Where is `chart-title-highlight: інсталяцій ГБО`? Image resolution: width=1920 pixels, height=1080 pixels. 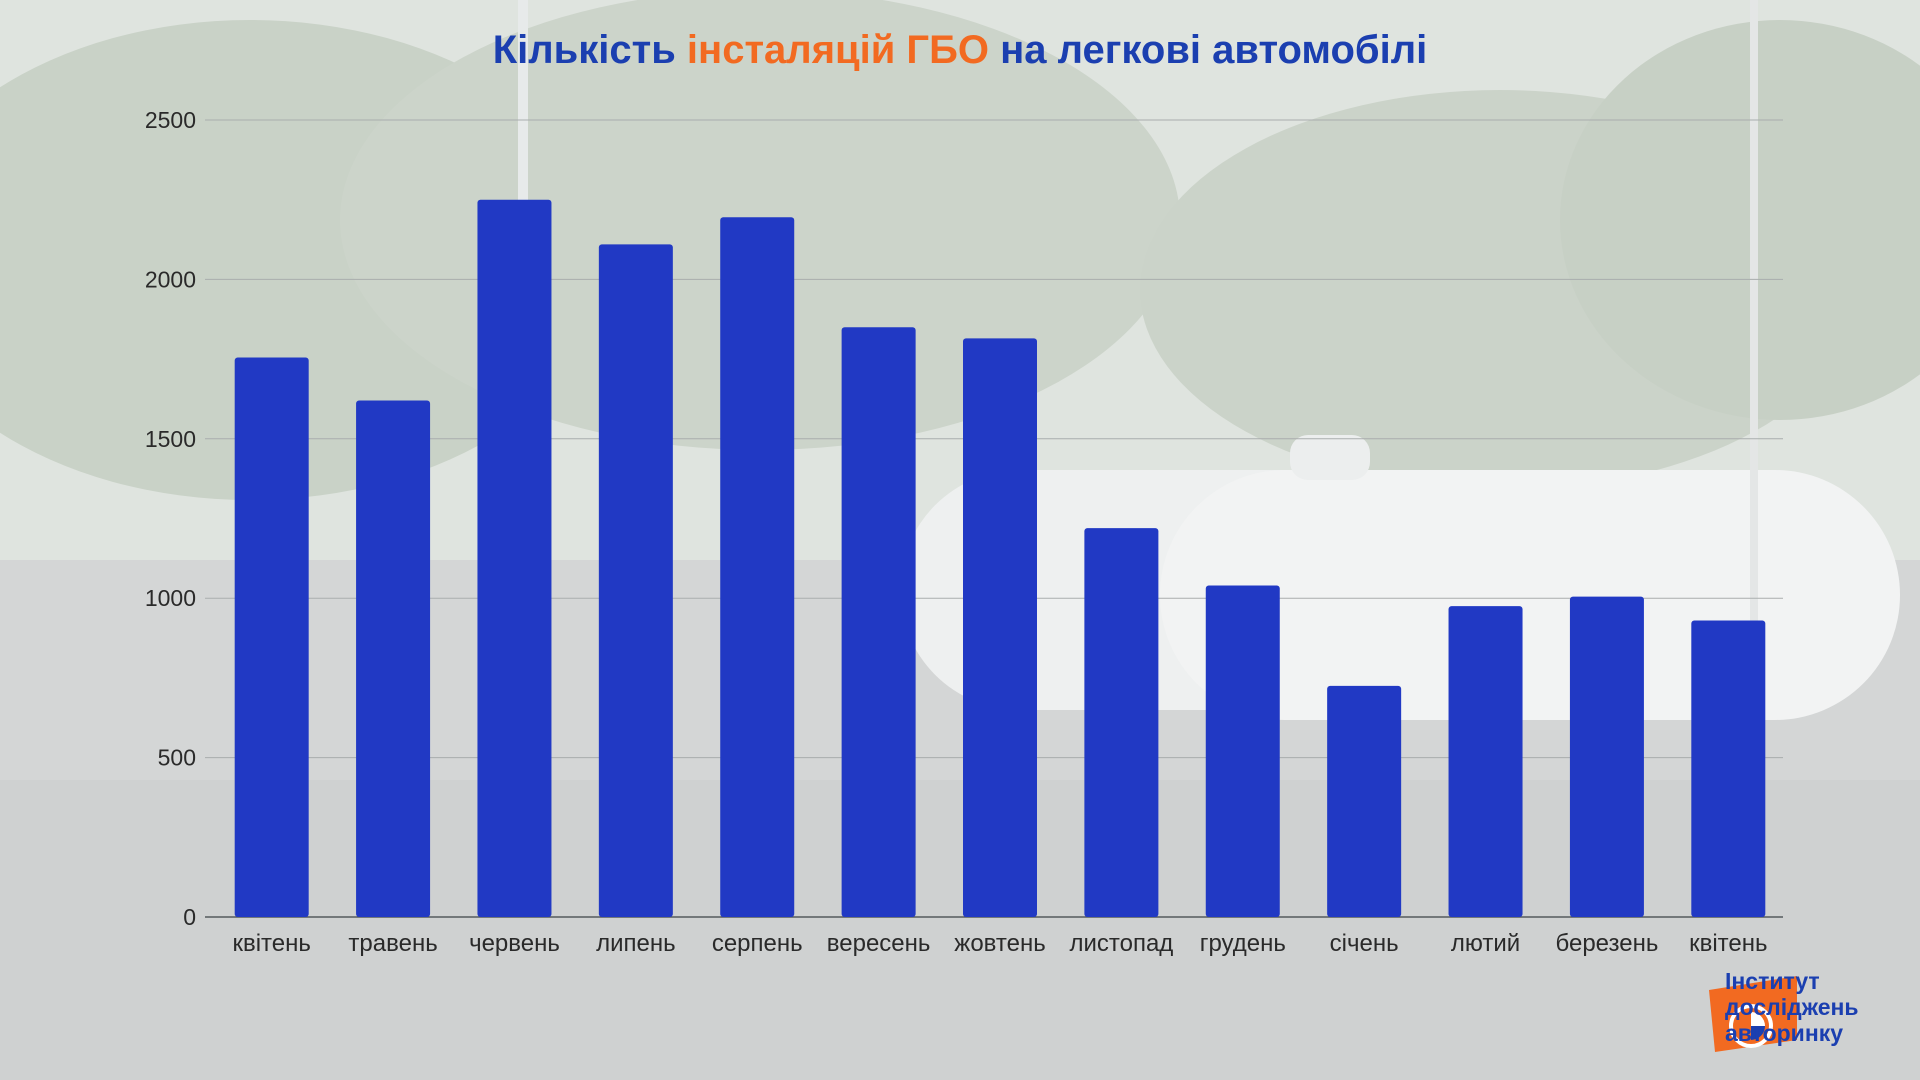
chart-title-highlight: інсталяцій ГБО is located at coordinates (837, 50).